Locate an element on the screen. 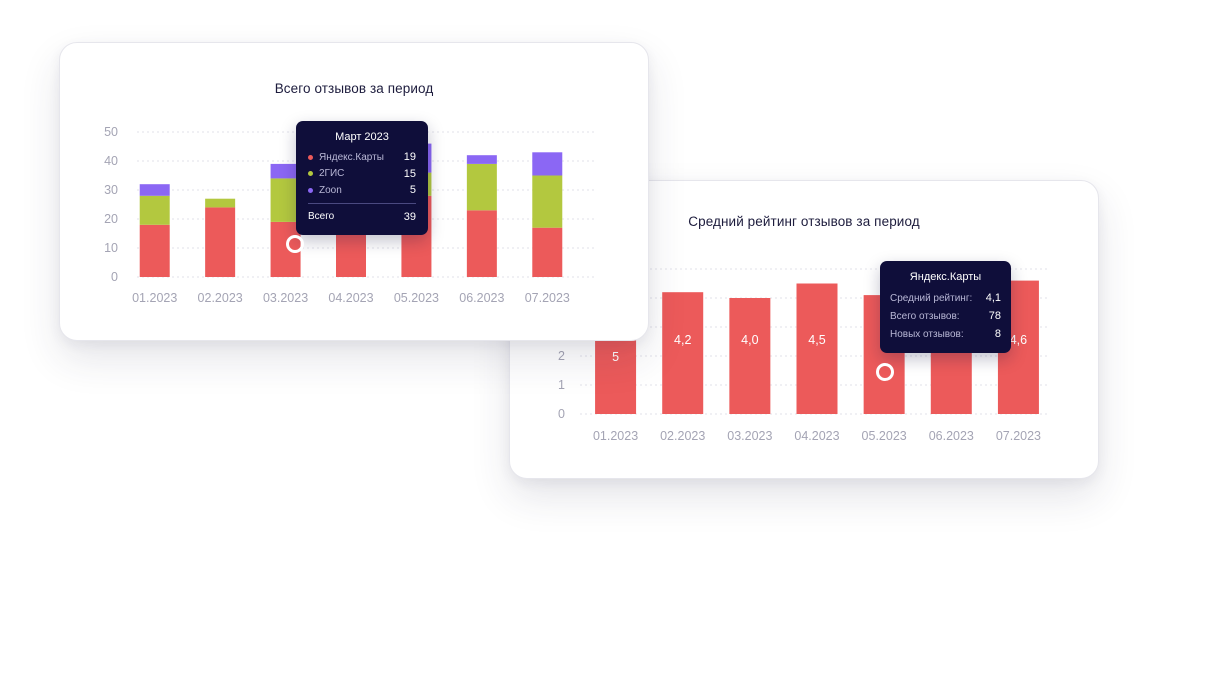  bar-value-label: 4,5 is located at coordinates (816, 340).